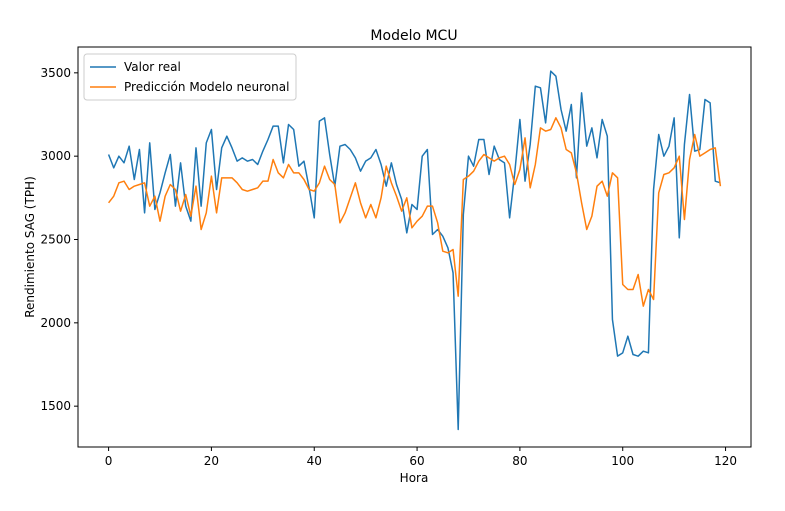 This screenshot has height=511, width=785. Describe the element at coordinates (414, 478) in the screenshot. I see `x-axis-label: Hora` at that location.